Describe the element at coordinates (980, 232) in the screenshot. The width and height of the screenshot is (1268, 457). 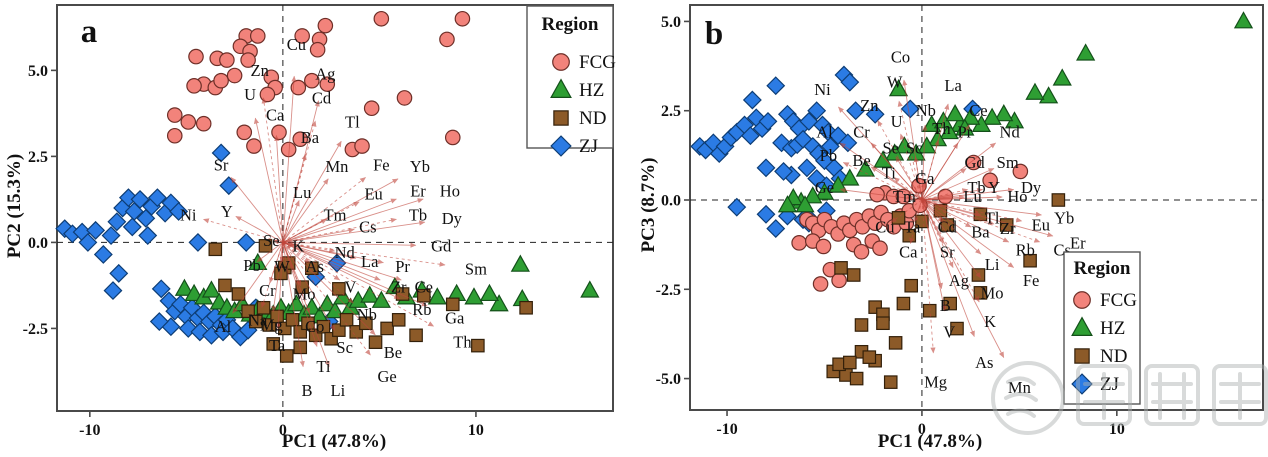
I see `element-label-ba: Ba` at that location.